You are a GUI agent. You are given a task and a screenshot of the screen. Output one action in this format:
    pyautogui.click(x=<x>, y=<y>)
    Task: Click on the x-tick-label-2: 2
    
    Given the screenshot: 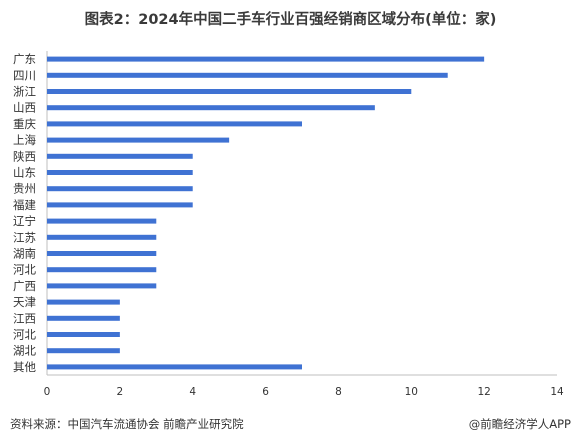 What is the action you would take?
    pyautogui.click(x=120, y=392)
    